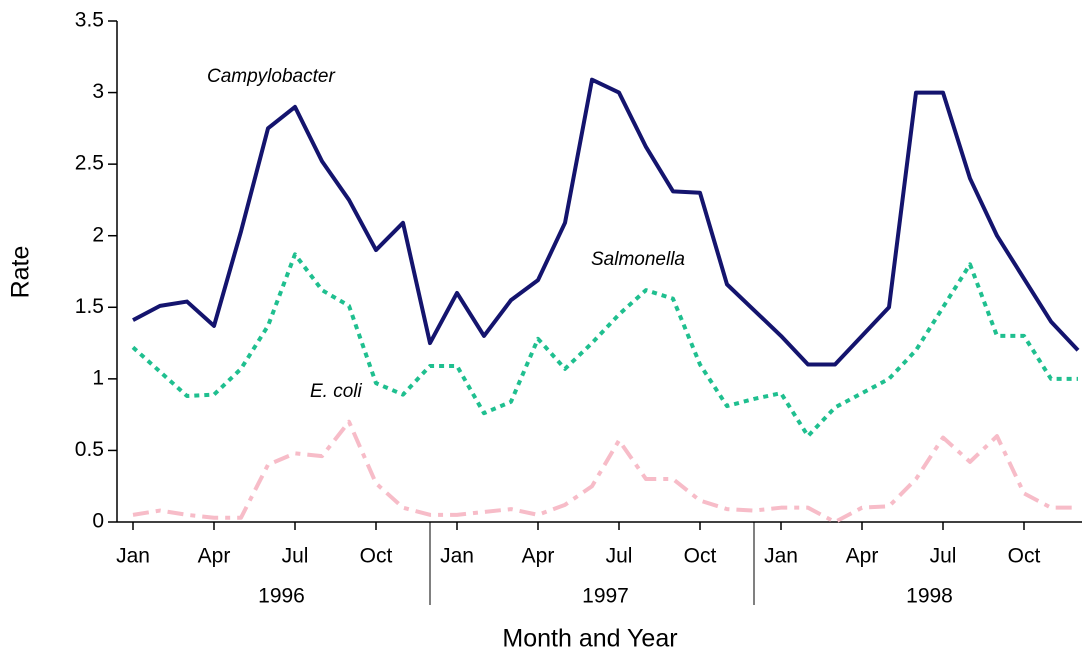 The image size is (1084, 655). What do you see at coordinates (605, 596) in the screenshot?
I see `year-label: 1997` at bounding box center [605, 596].